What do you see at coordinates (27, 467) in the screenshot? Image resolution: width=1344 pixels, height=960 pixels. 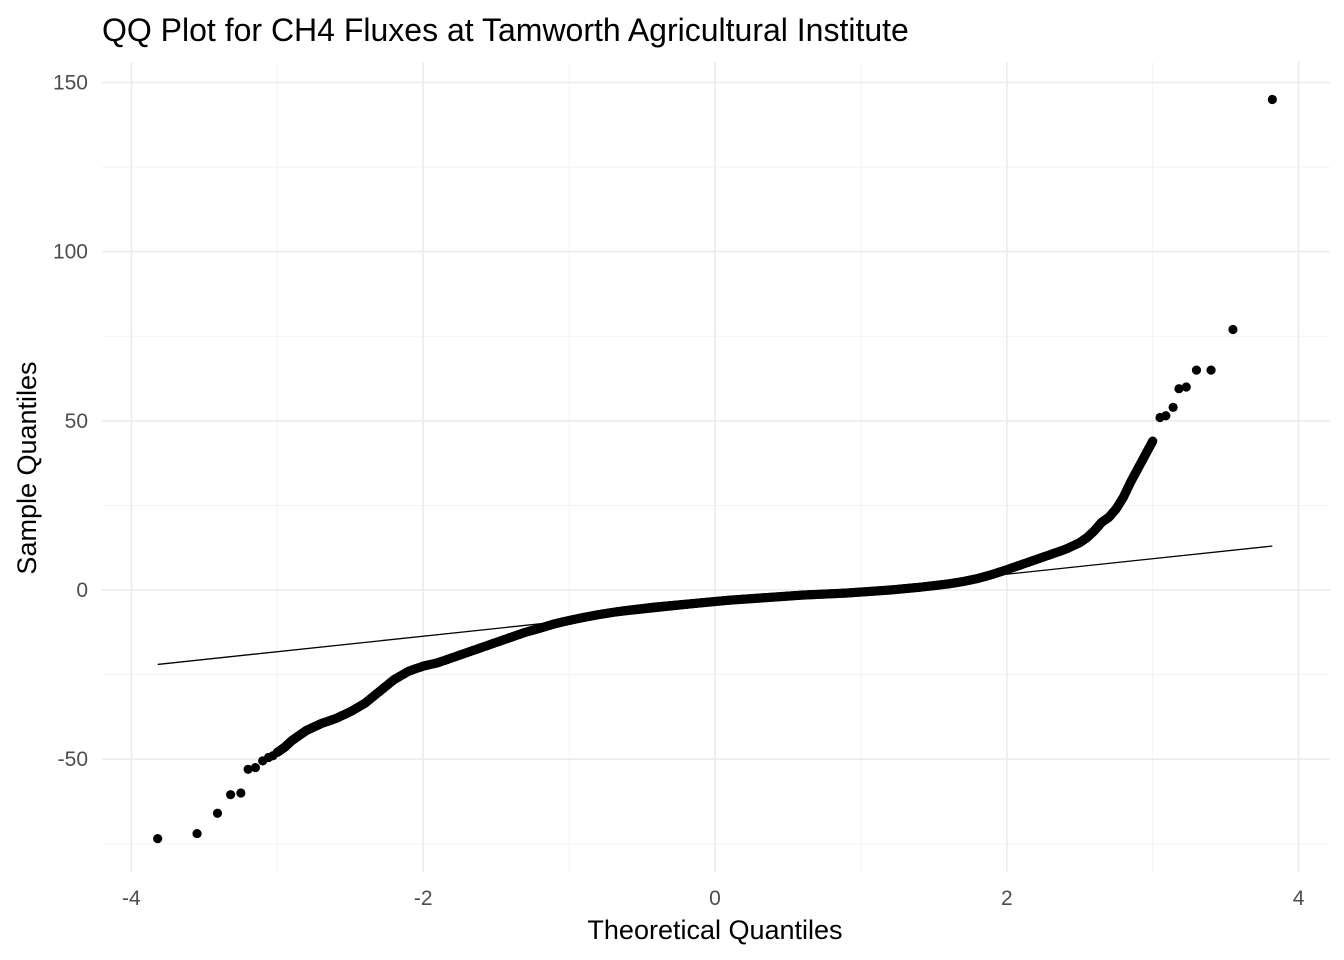 I see `y-axis-title: Sample Quantiles` at bounding box center [27, 467].